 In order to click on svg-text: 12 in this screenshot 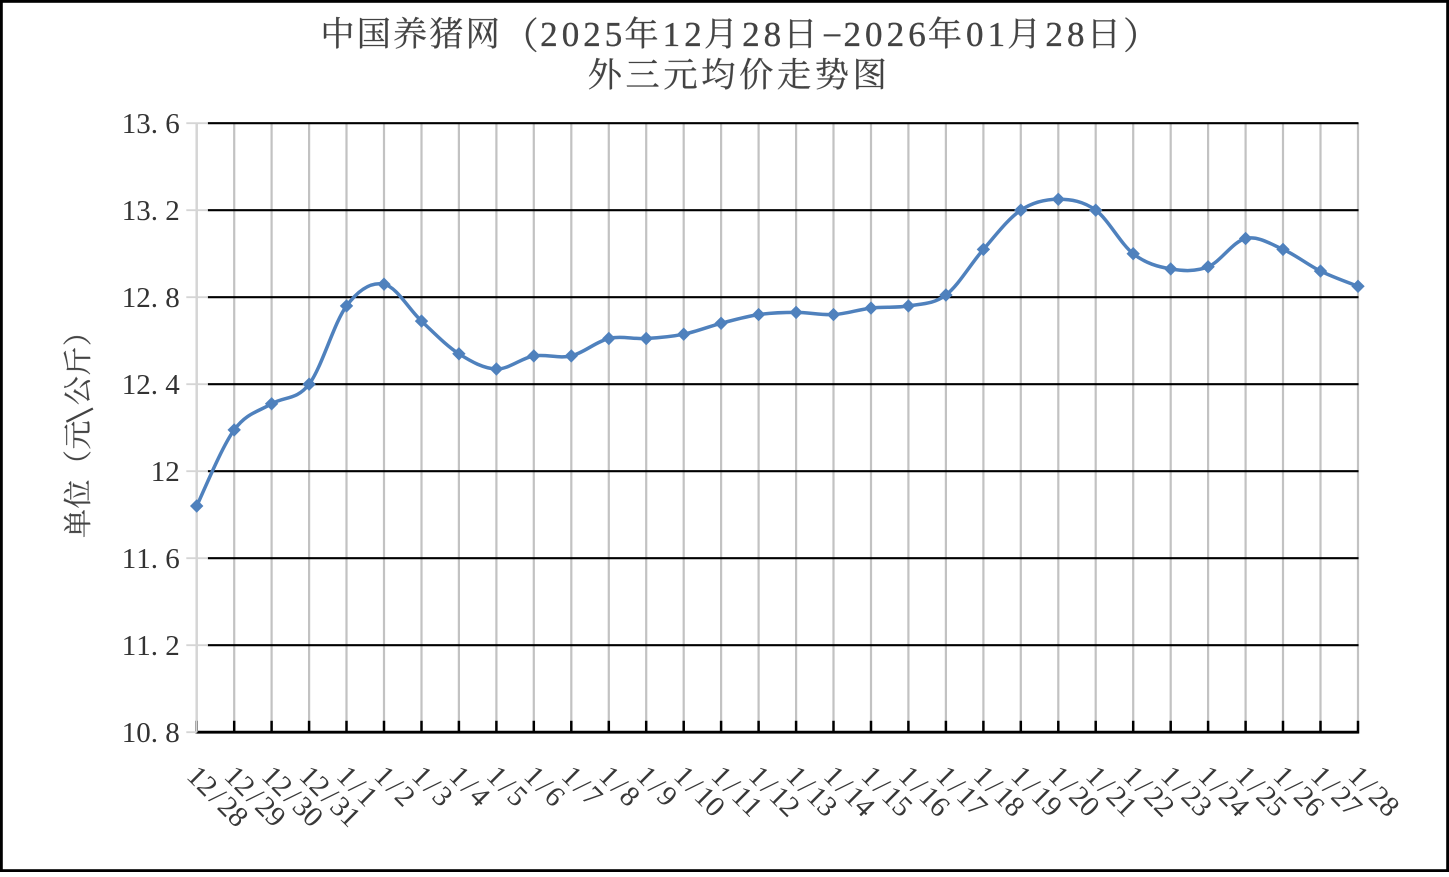, I will do `click(165, 472)`.